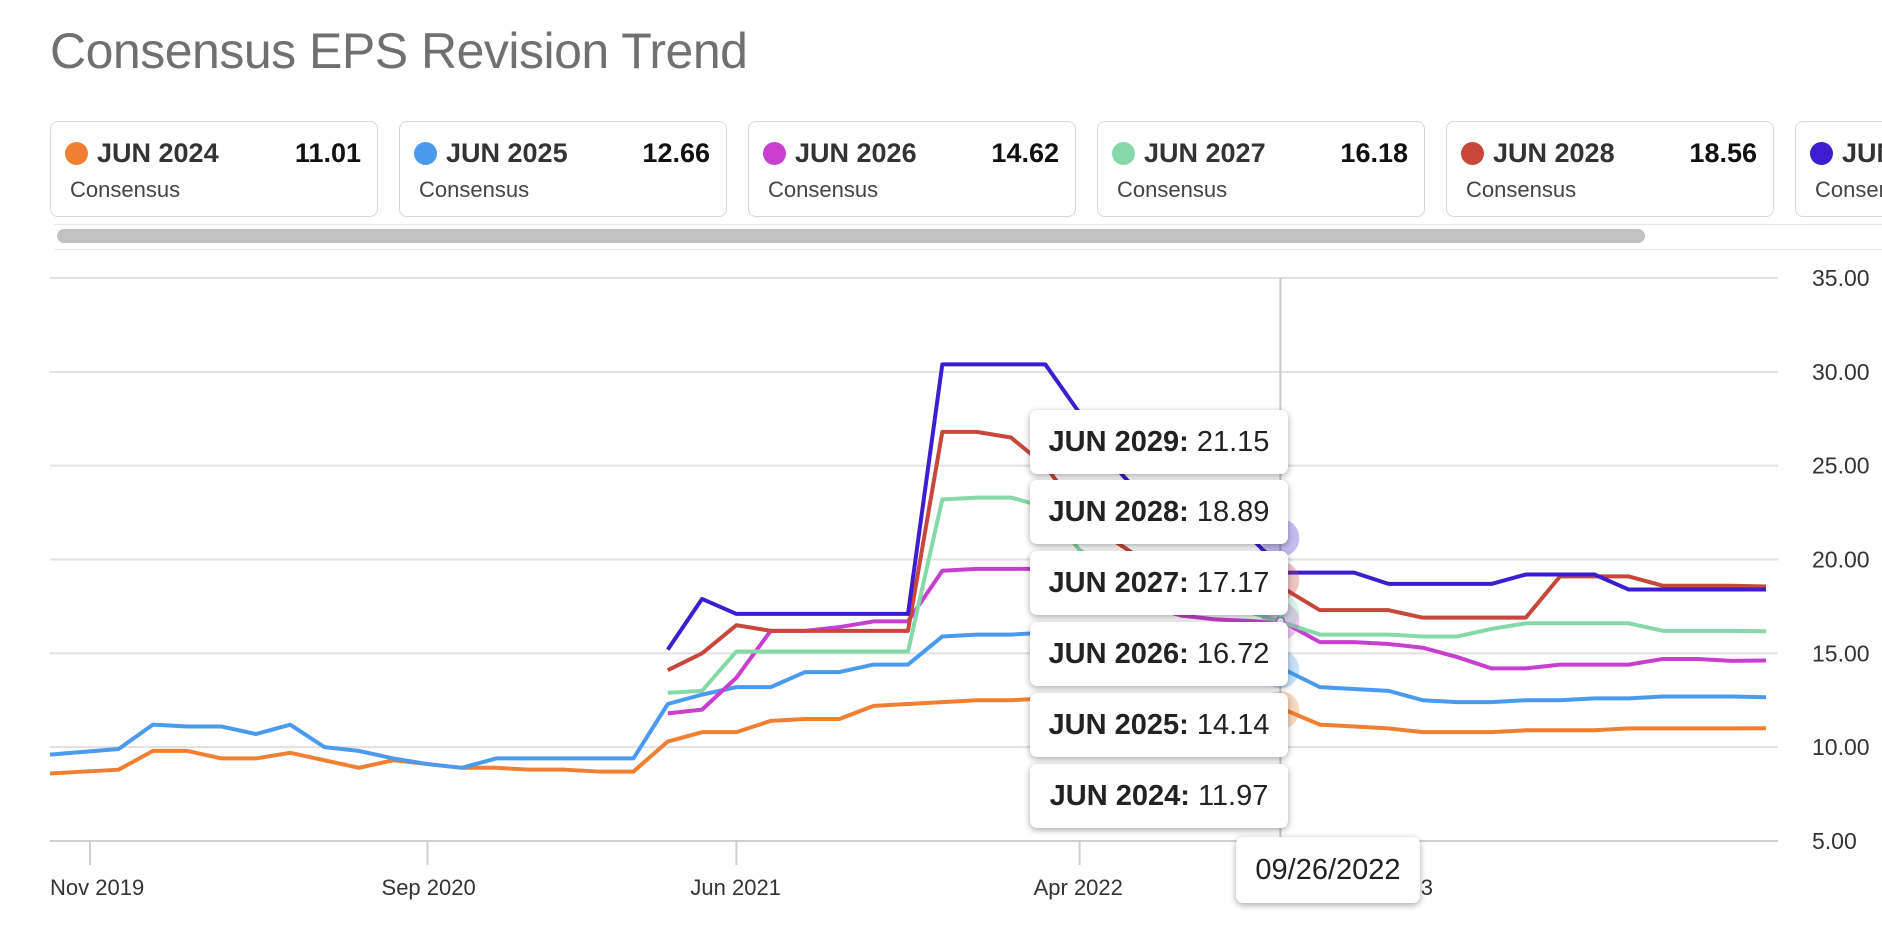  What do you see at coordinates (1862, 153) in the screenshot?
I see `card-series-name: JUN 2029` at bounding box center [1862, 153].